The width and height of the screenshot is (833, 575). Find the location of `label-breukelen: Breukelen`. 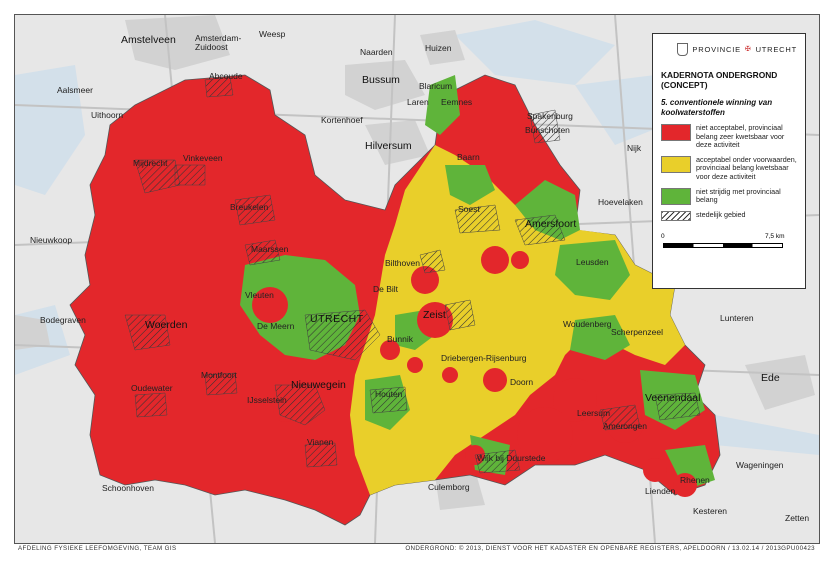

label-breukelen: Breukelen is located at coordinates (249, 207).